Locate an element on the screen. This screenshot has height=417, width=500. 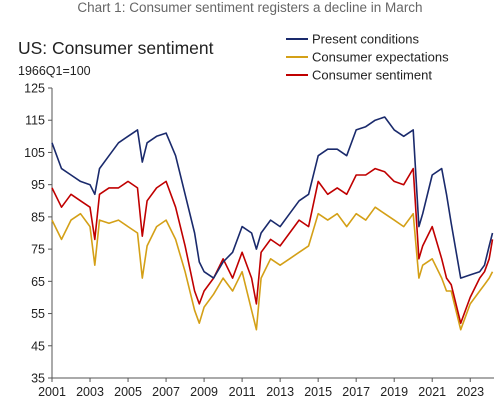
y-tick-label: 55 is located at coordinates (38, 314).